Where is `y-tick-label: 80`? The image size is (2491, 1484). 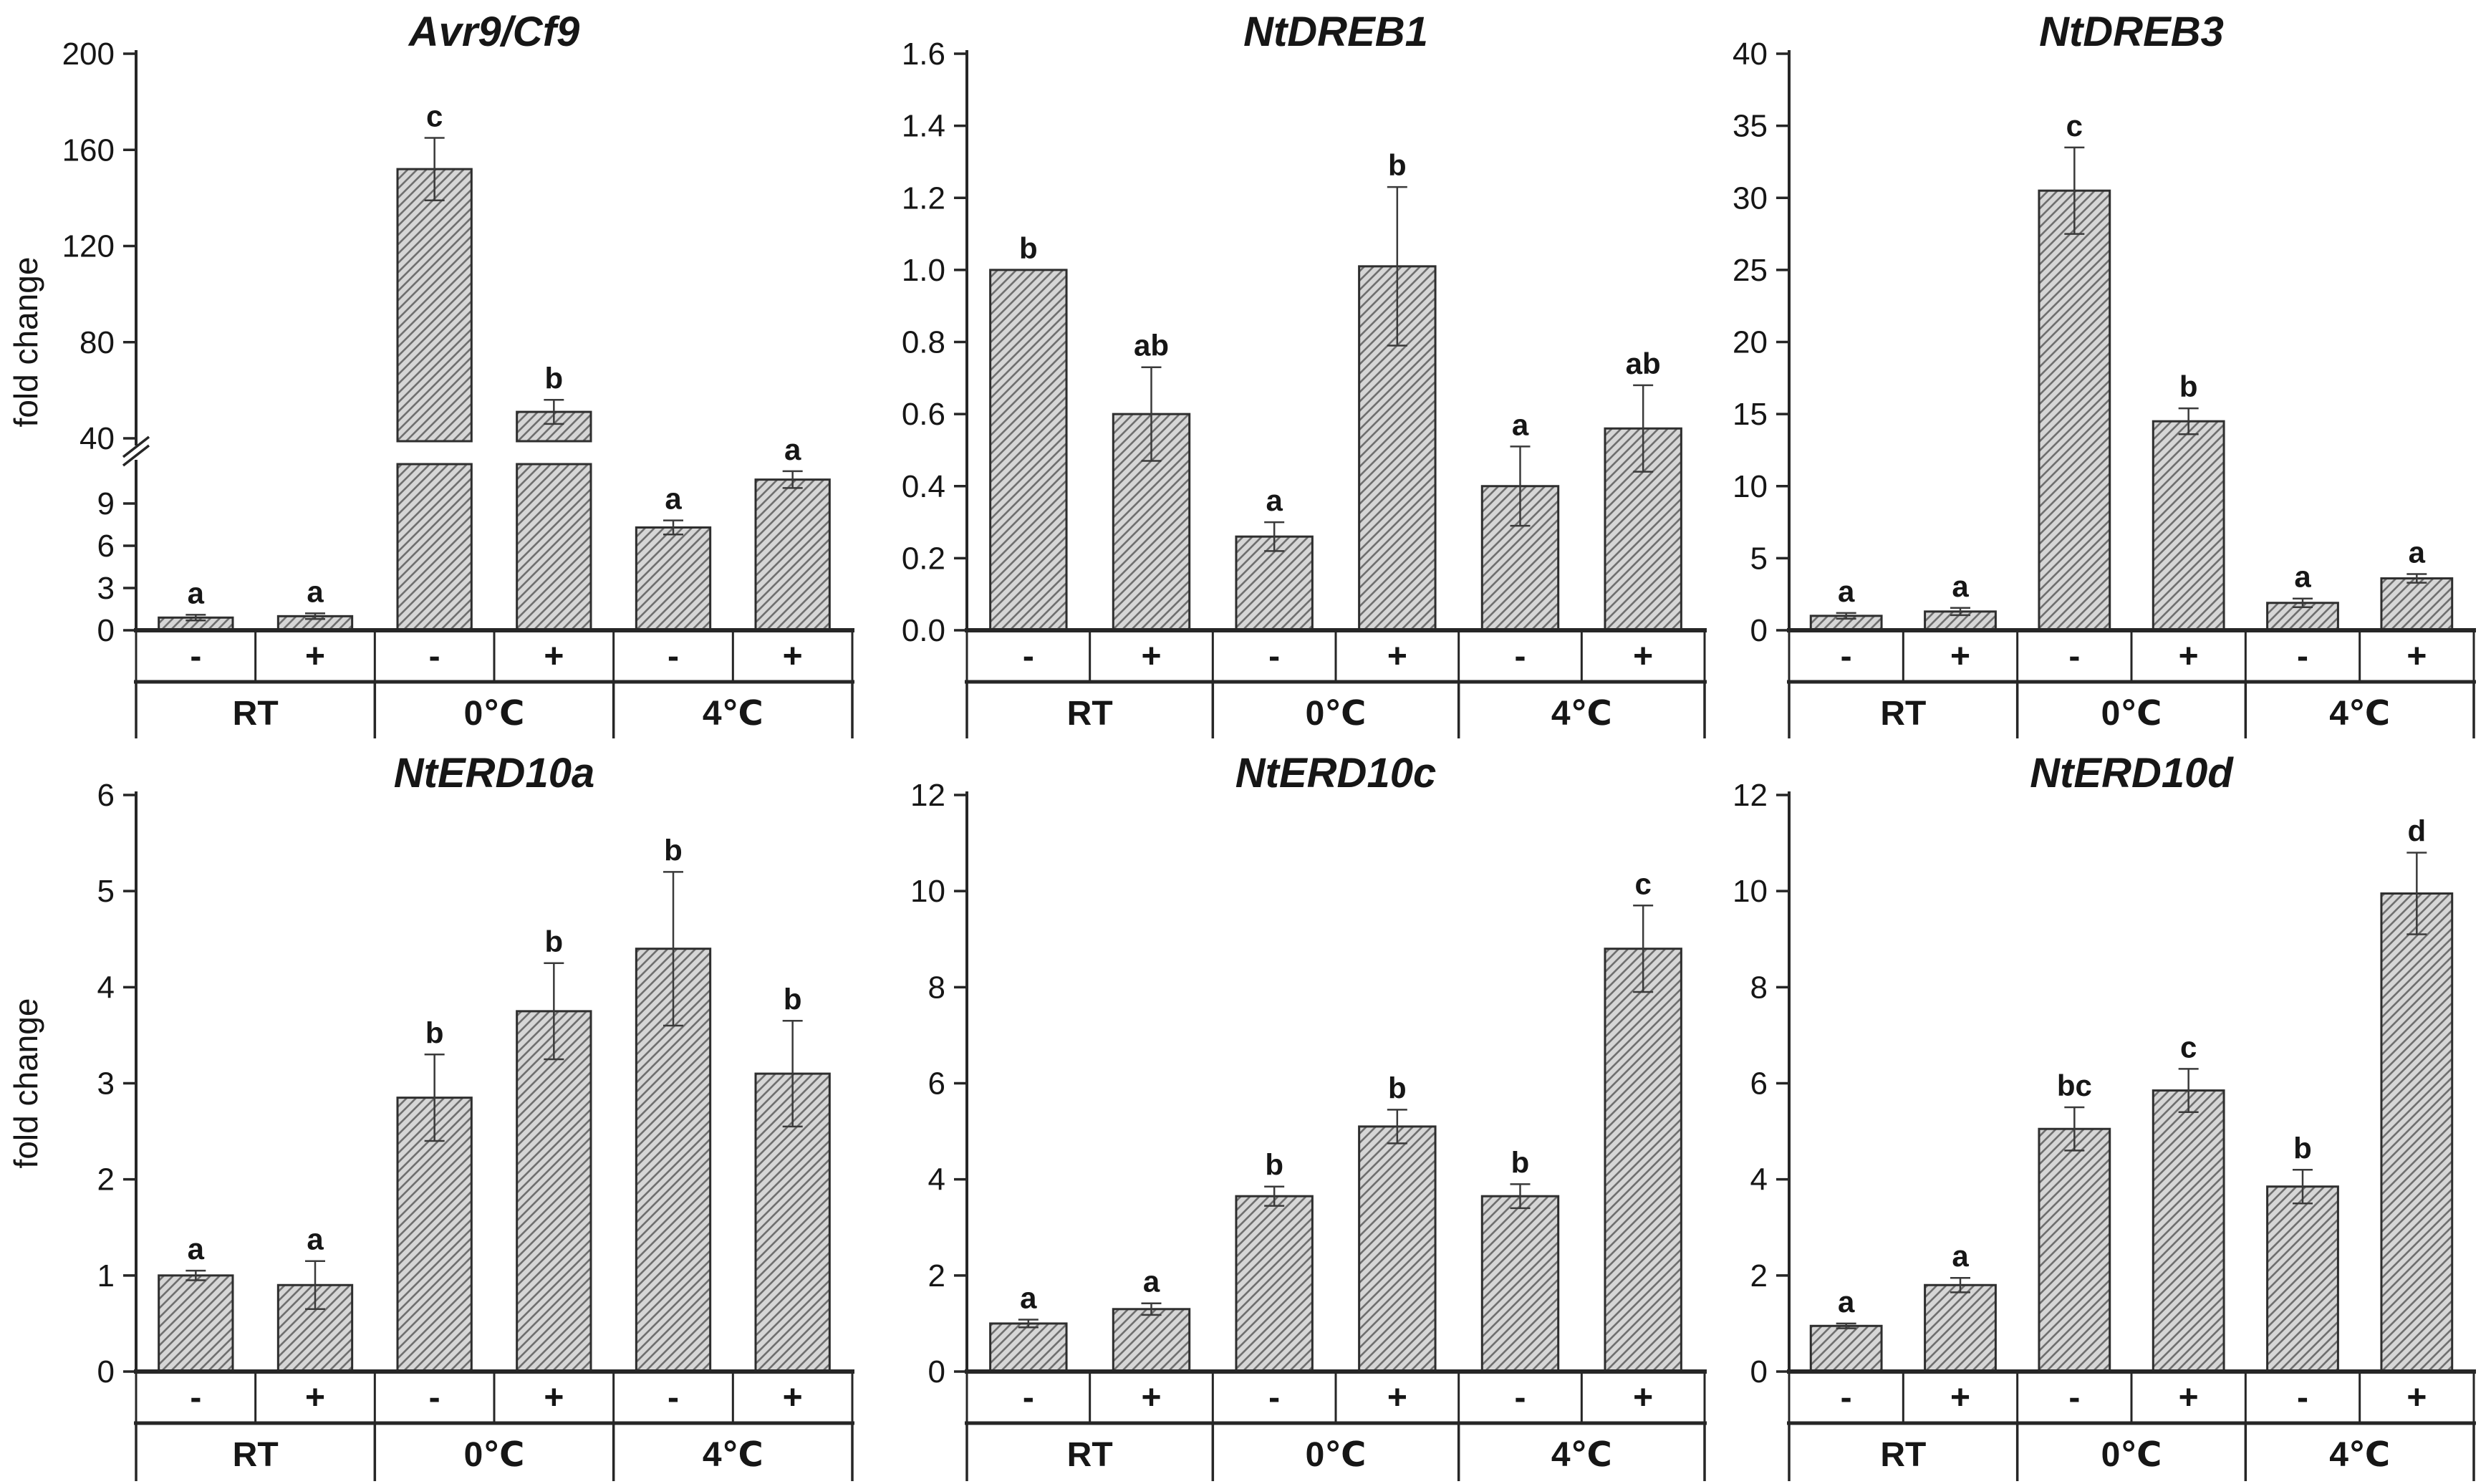 y-tick-label: 80 is located at coordinates (97, 342).